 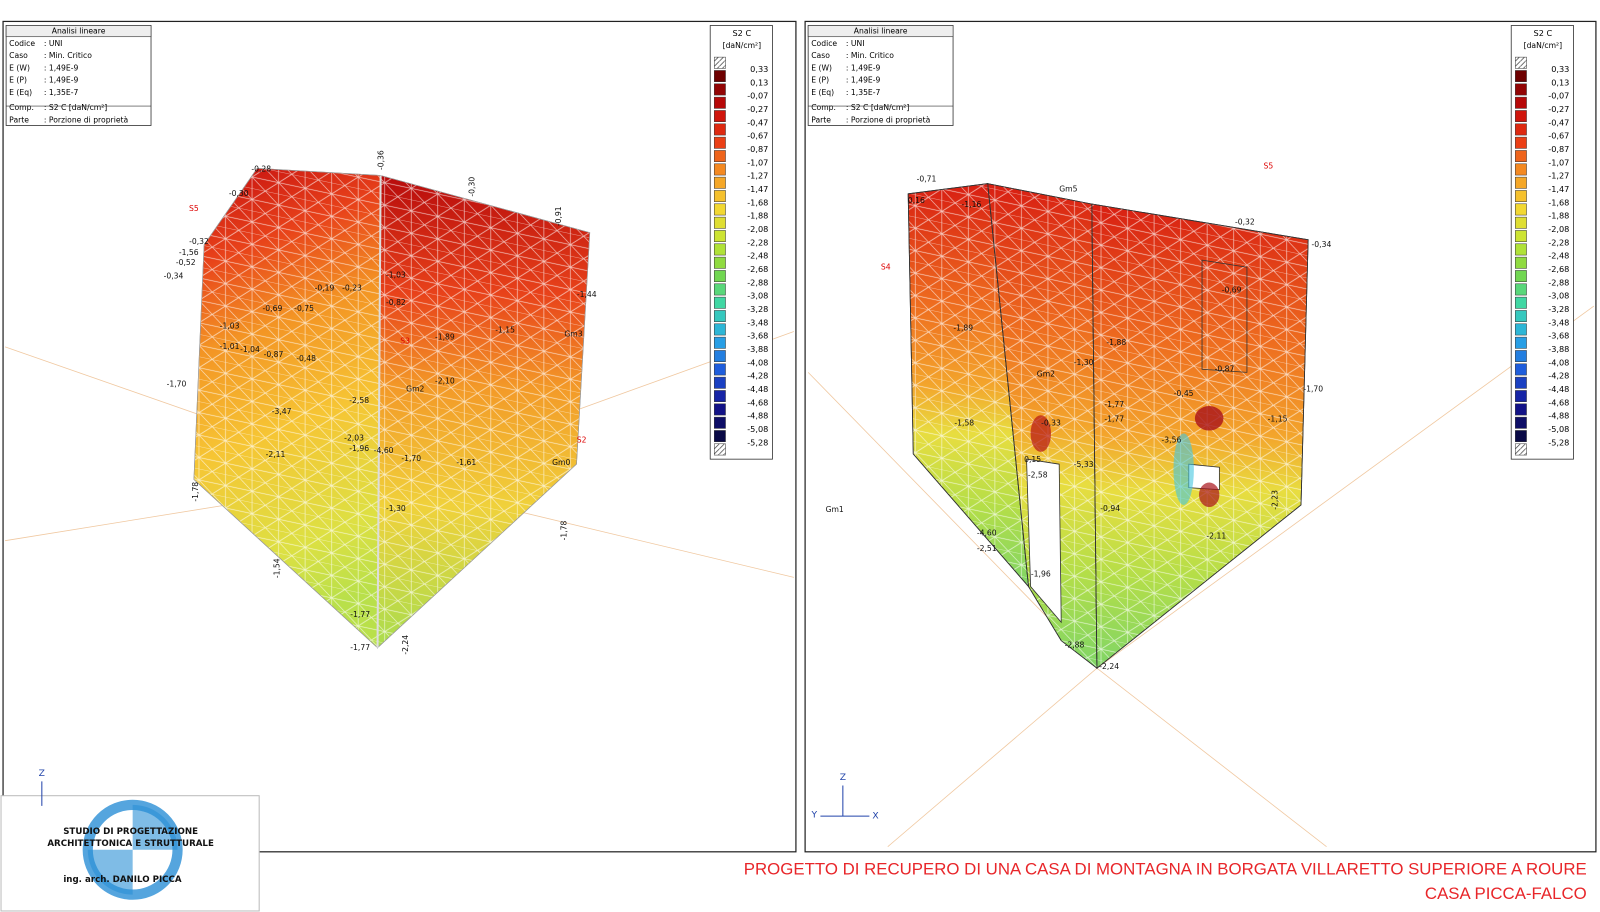 What do you see at coordinates (304, 308) in the screenshot?
I see `model-label: -0,75` at bounding box center [304, 308].